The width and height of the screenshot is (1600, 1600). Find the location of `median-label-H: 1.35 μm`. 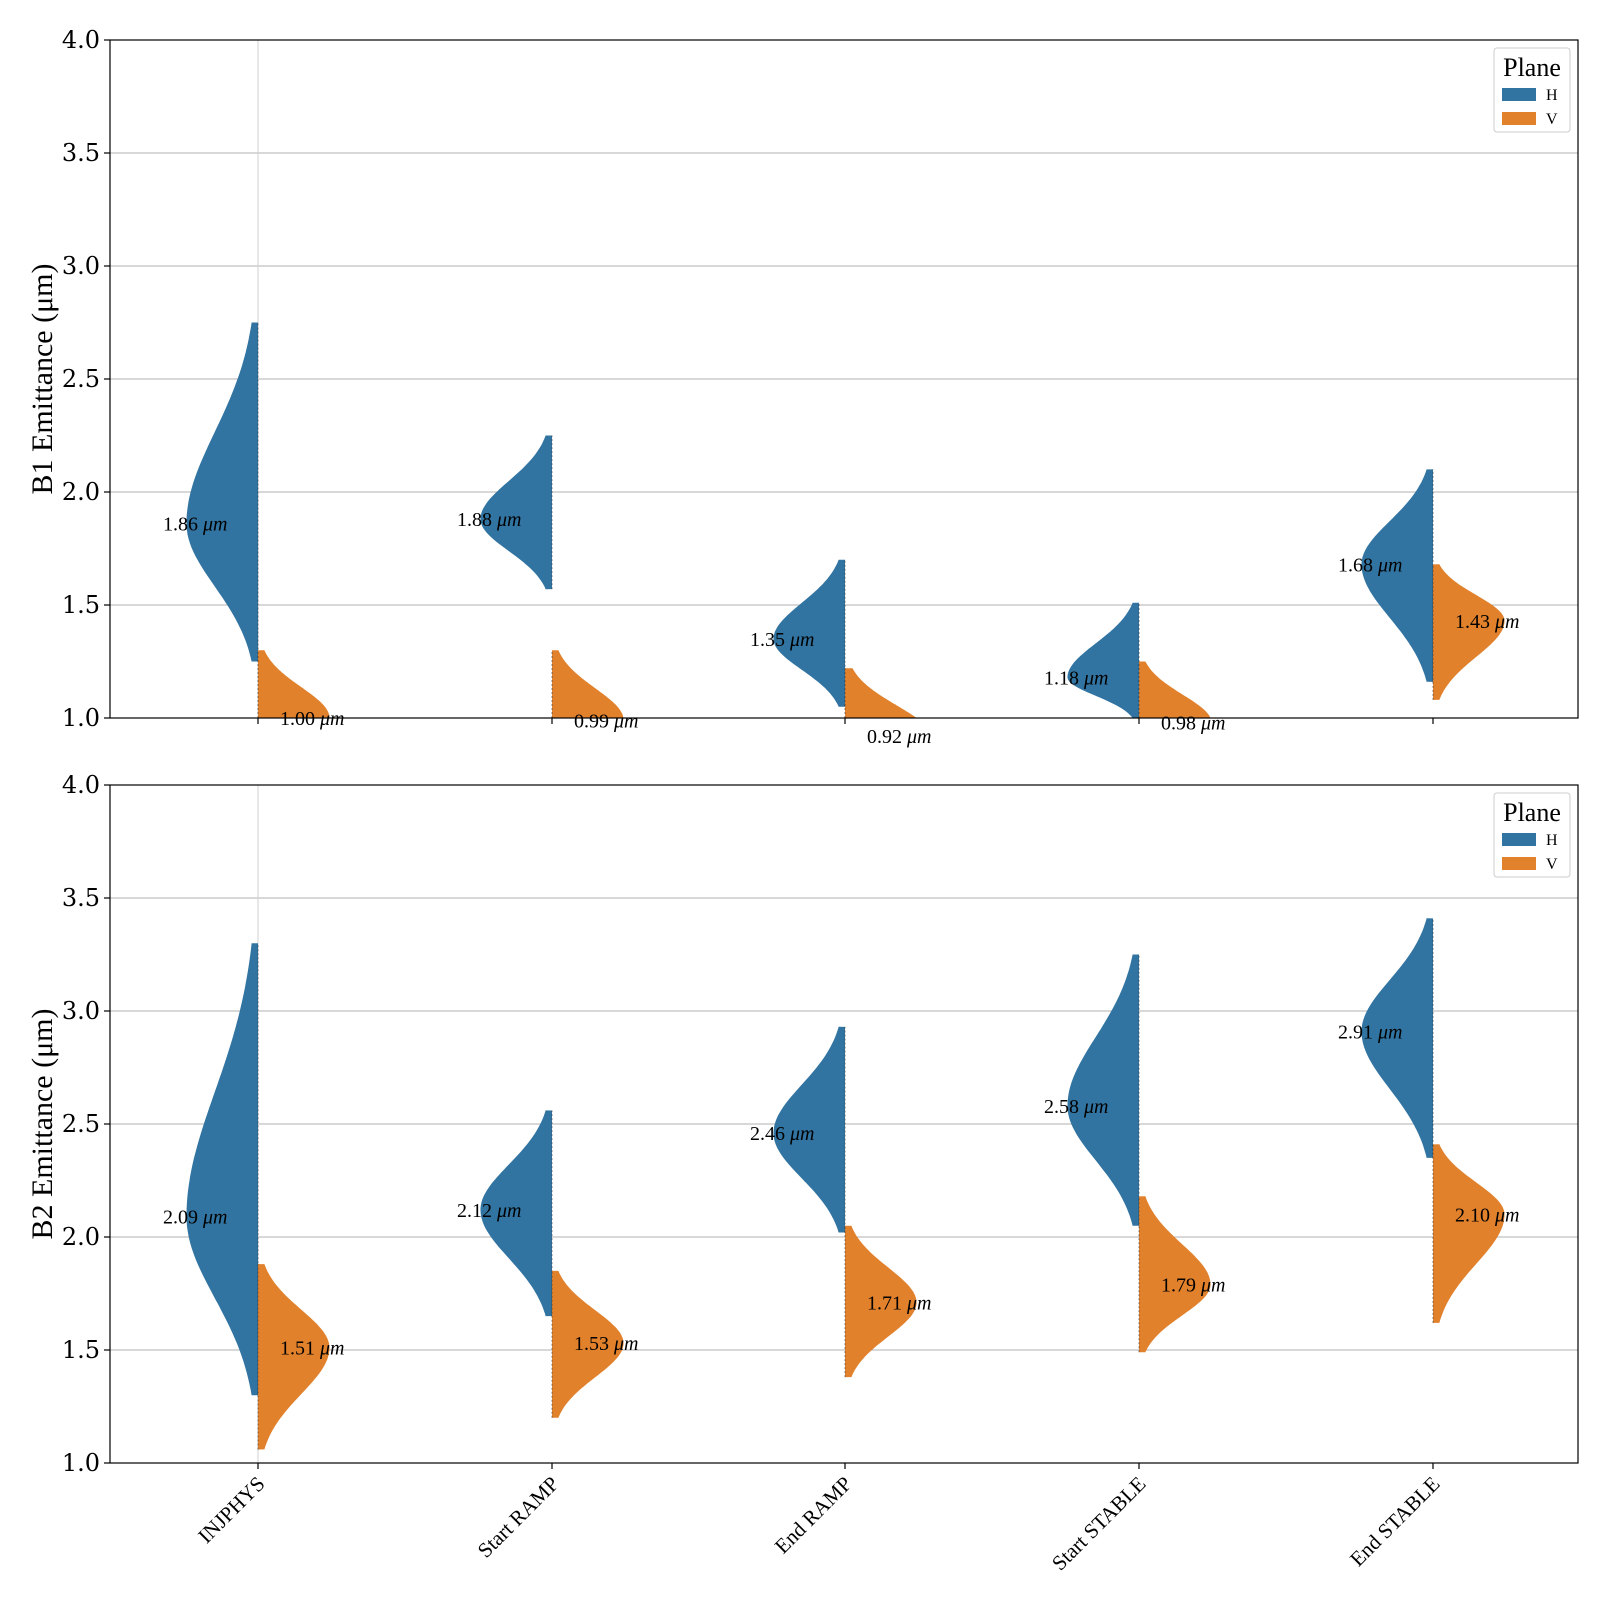

median-label-H: 1.35 μm is located at coordinates (782, 640).